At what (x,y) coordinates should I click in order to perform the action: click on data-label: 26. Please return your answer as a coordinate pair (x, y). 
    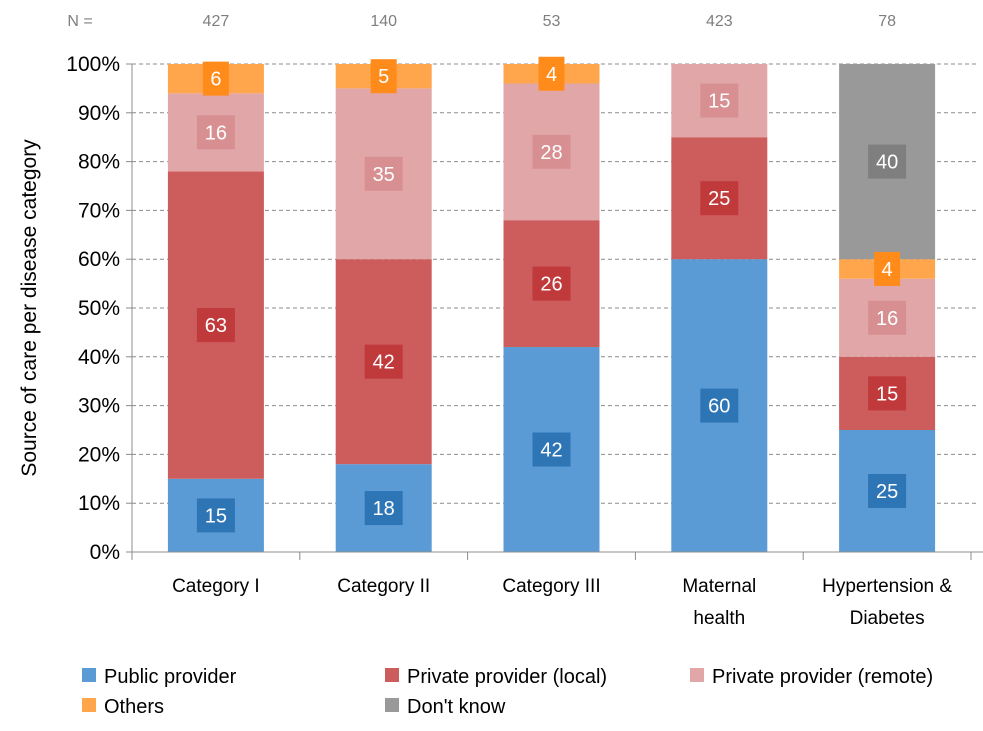
    Looking at the image, I should click on (551, 285).